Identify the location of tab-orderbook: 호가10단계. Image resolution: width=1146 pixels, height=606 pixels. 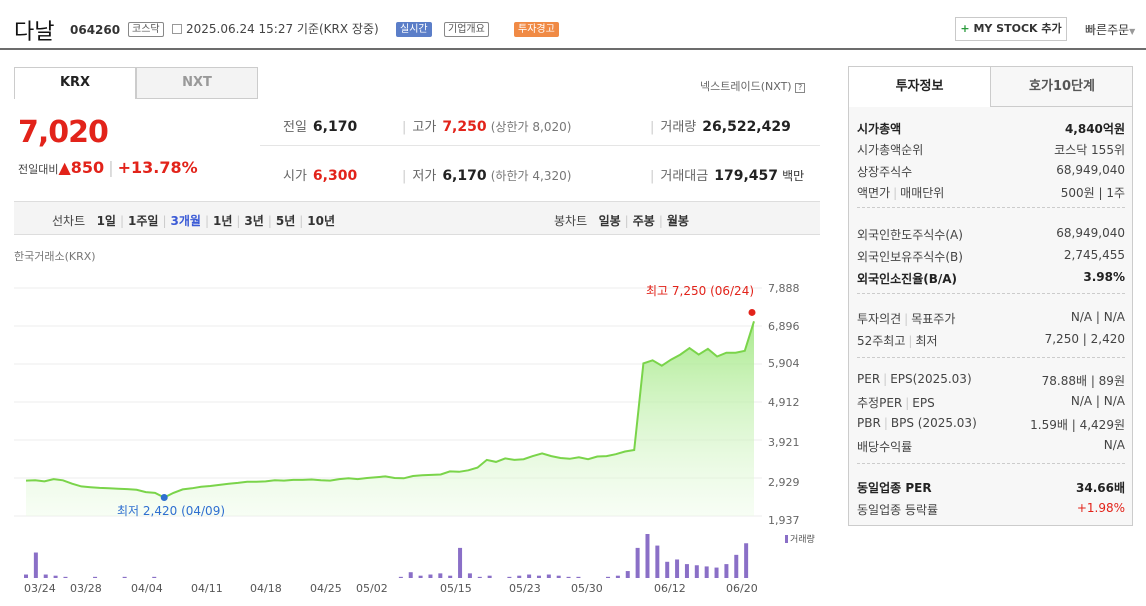
(1062, 87).